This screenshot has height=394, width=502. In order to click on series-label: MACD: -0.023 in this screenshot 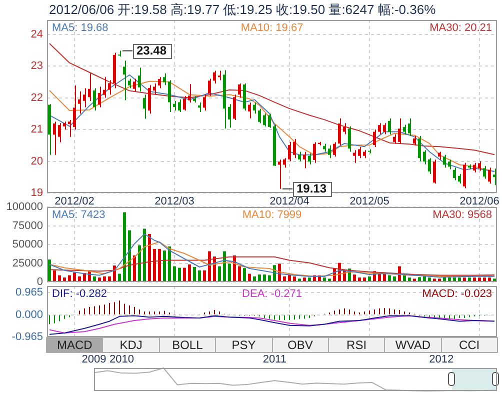, I will do `click(457, 294)`.